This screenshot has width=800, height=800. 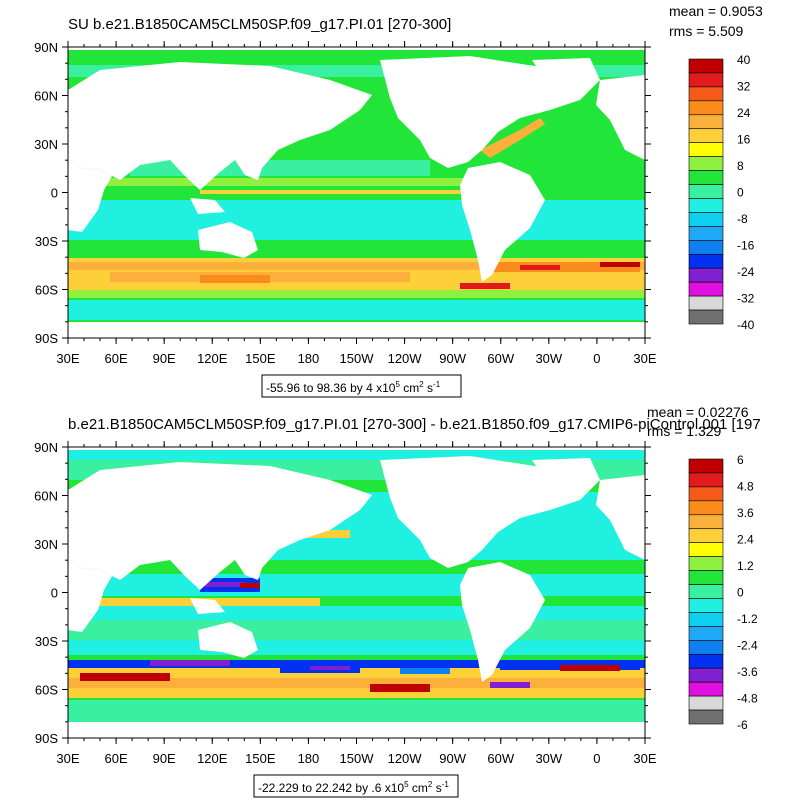 What do you see at coordinates (744, 87) in the screenshot?
I see `colorbar-label: 32` at bounding box center [744, 87].